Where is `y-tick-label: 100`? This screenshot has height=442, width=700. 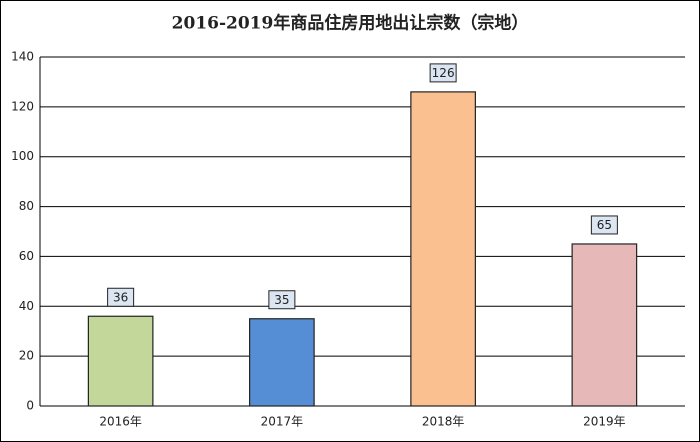 y-tick-label: 100 is located at coordinates (22, 156).